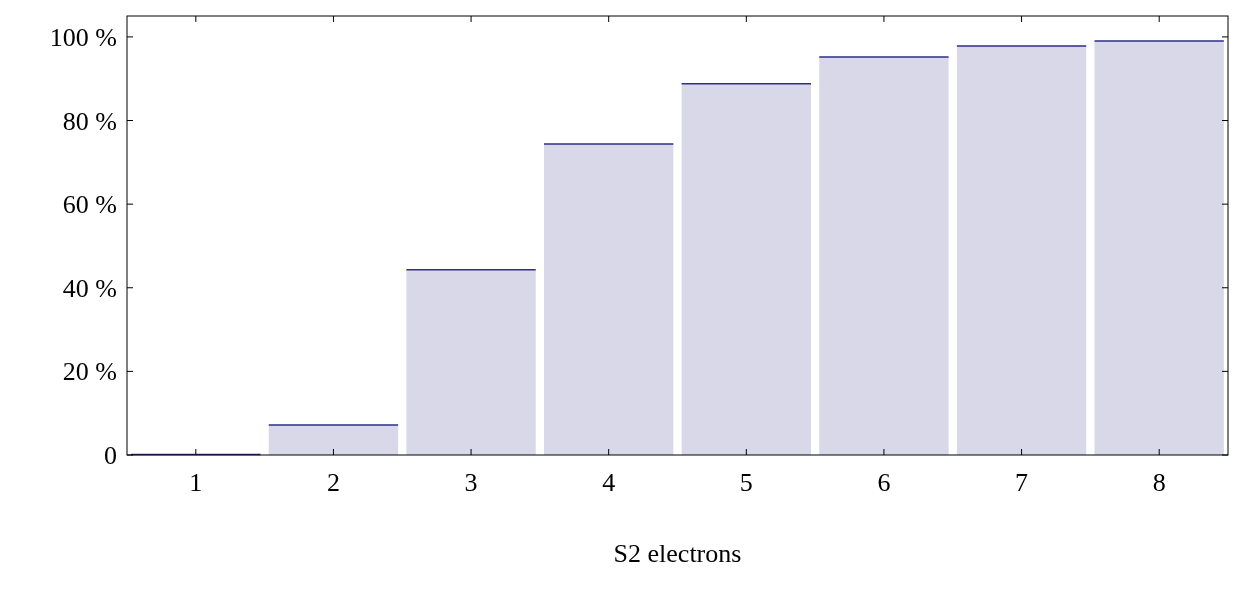 The image size is (1245, 589). What do you see at coordinates (89, 372) in the screenshot?
I see `y-tick-label: 20 %` at bounding box center [89, 372].